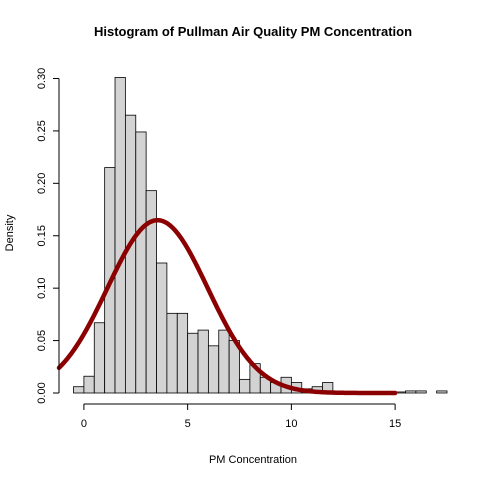  I want to click on y-tick-label: 0.05, so click(42, 340).